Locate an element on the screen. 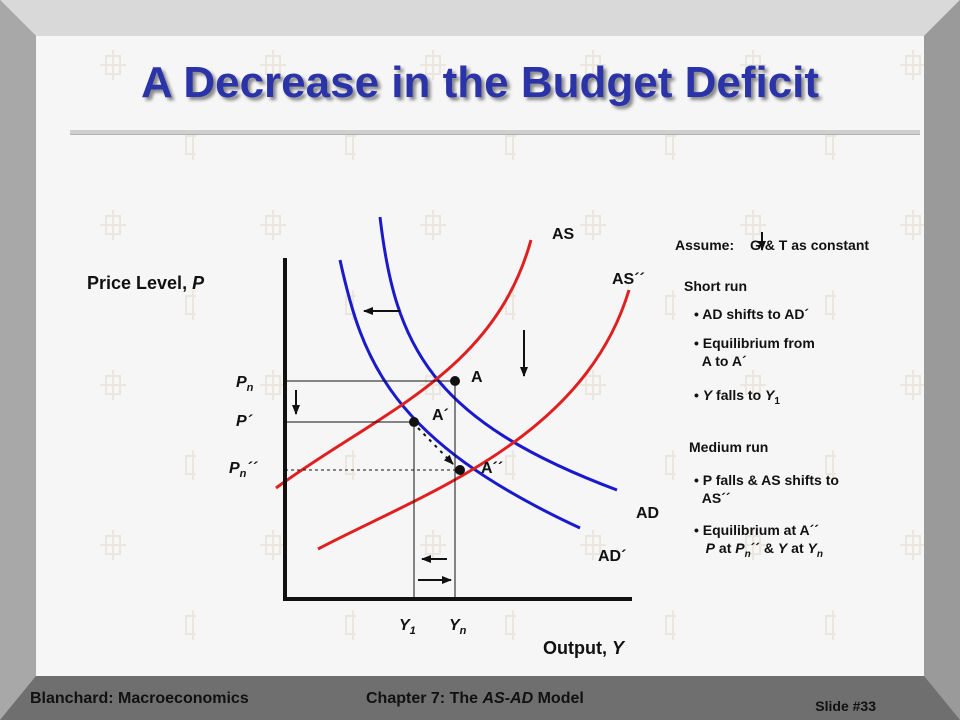 The image size is (960, 720). x-axis-title: Output, Y is located at coordinates (583, 648).